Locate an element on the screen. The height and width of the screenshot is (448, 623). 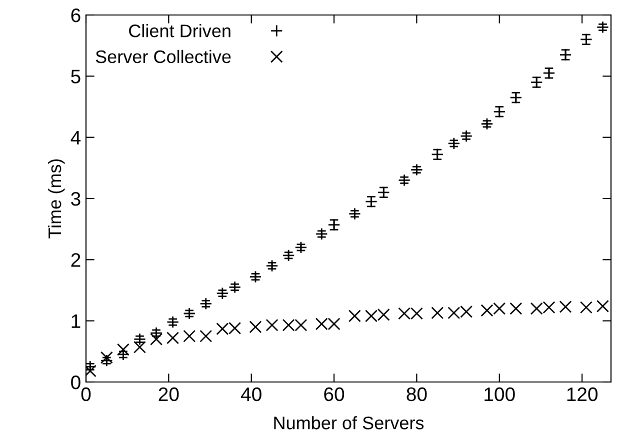
legend-label: Server Collective is located at coordinates (163, 57).